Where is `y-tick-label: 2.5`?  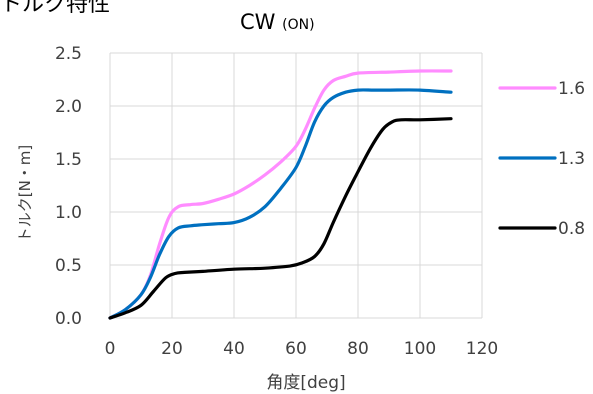 y-tick-label: 2.5 is located at coordinates (68, 54).